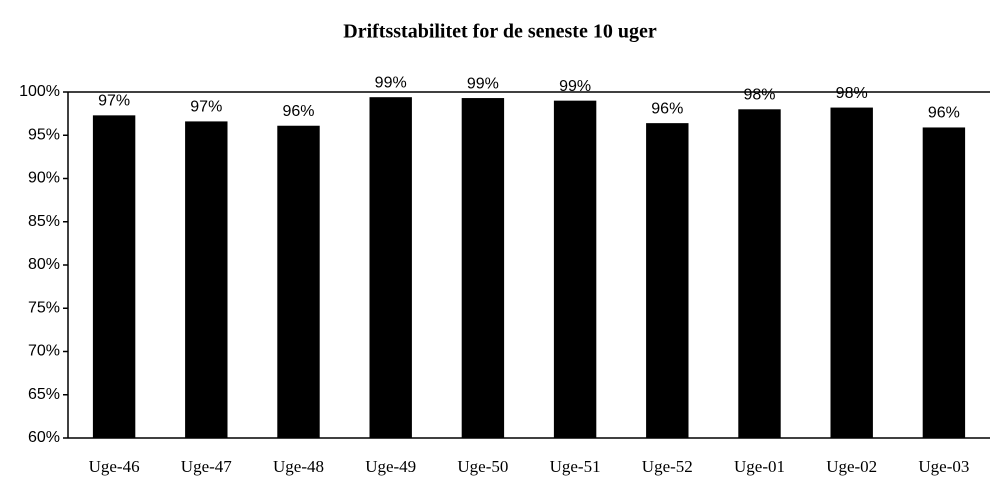 Image resolution: width=999 pixels, height=481 pixels. I want to click on x-tick-label: Uge-01, so click(759, 466).